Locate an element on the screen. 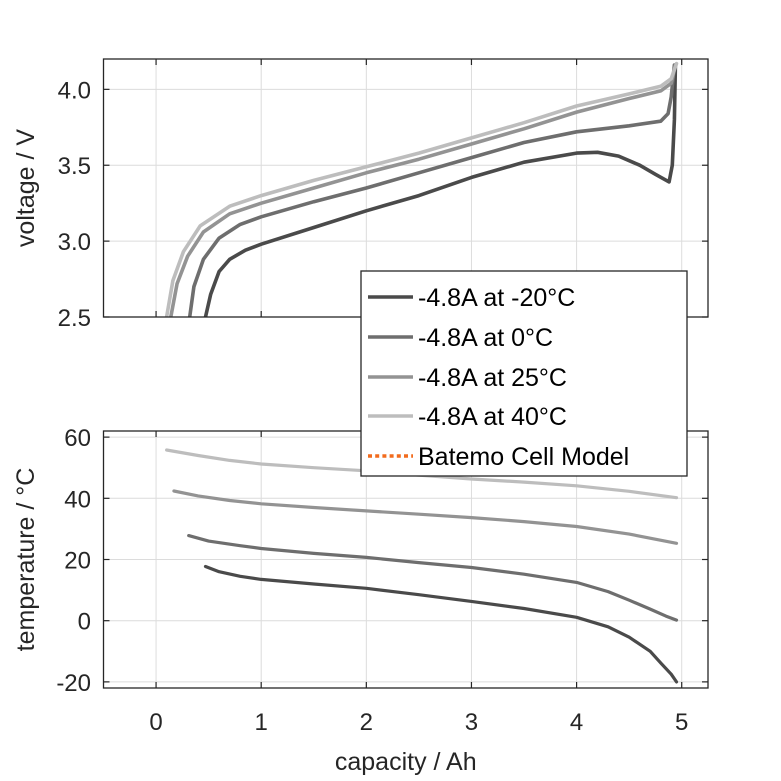 The height and width of the screenshot is (781, 781). voltage-ytick-label: 4.0 is located at coordinates (74, 90).